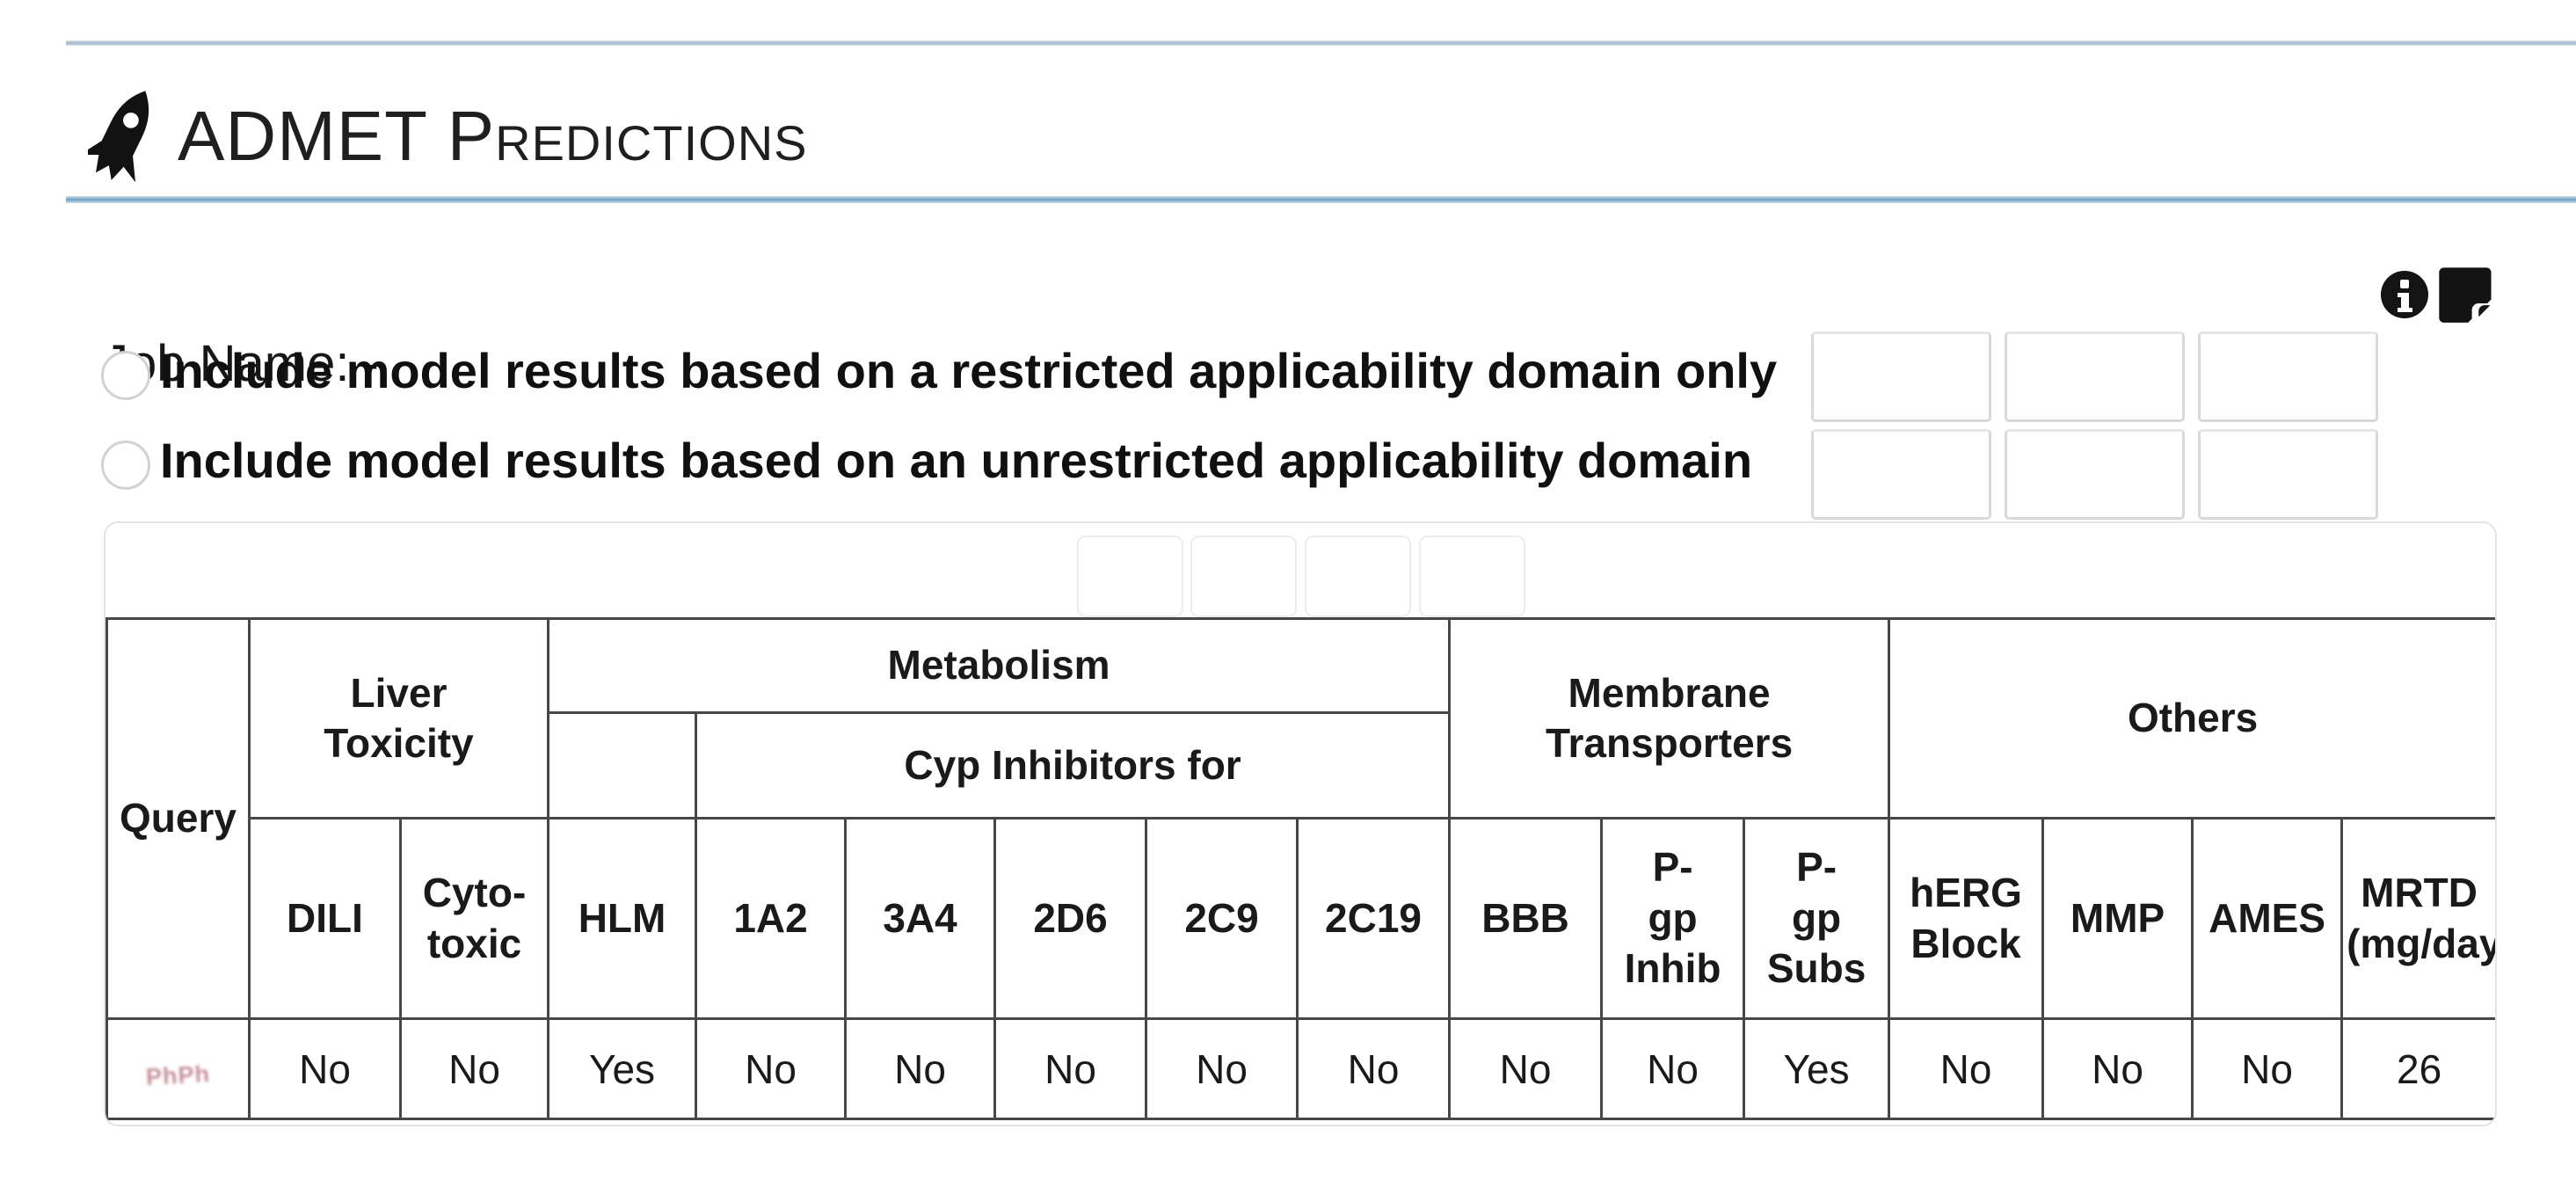 Image resolution: width=2576 pixels, height=1202 pixels. What do you see at coordinates (622, 918) in the screenshot?
I see `column-header-hlm: HLM` at bounding box center [622, 918].